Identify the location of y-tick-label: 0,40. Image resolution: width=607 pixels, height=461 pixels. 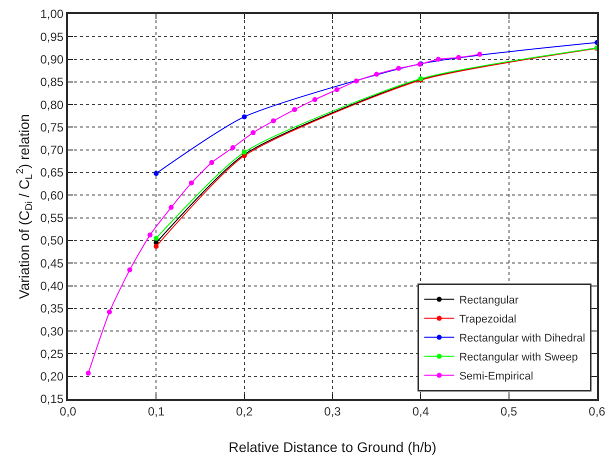
(52, 285).